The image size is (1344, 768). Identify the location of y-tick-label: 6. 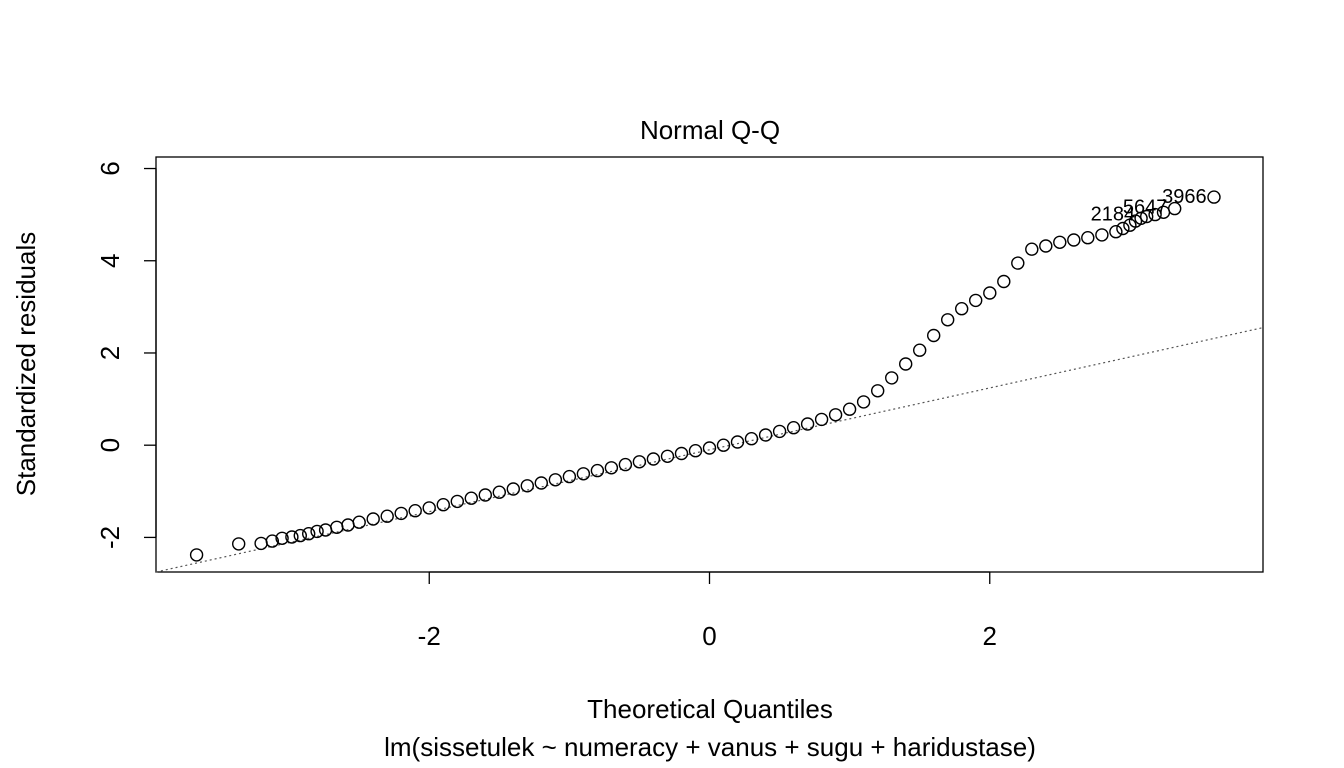
(110, 168).